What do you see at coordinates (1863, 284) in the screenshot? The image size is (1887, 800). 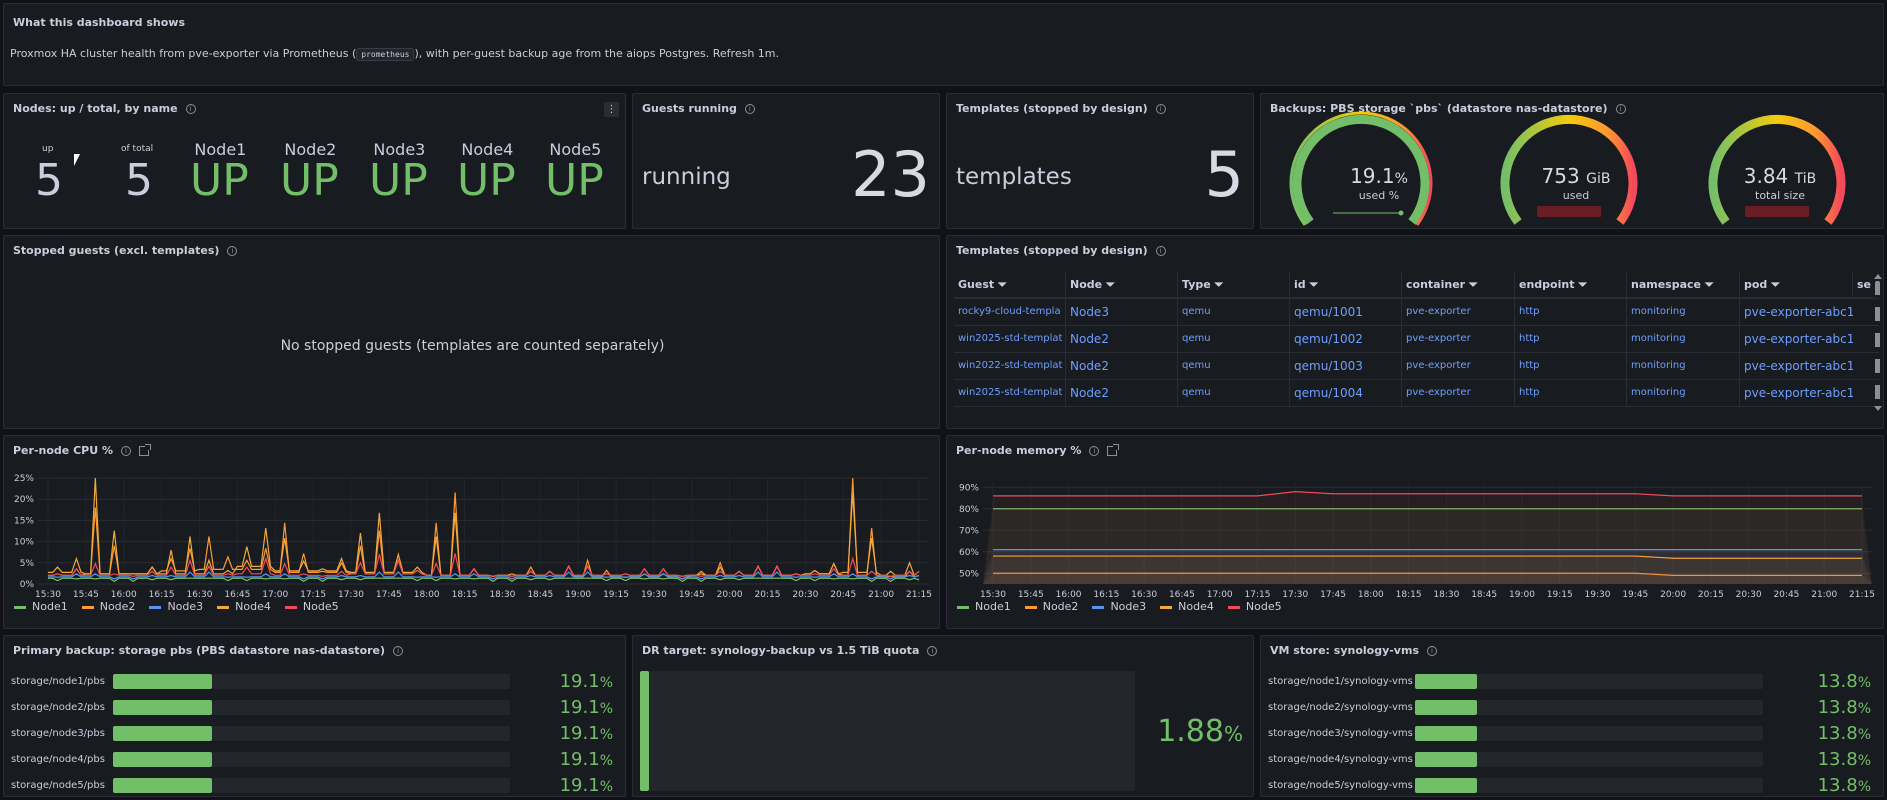 I see `column-header-se: se` at bounding box center [1863, 284].